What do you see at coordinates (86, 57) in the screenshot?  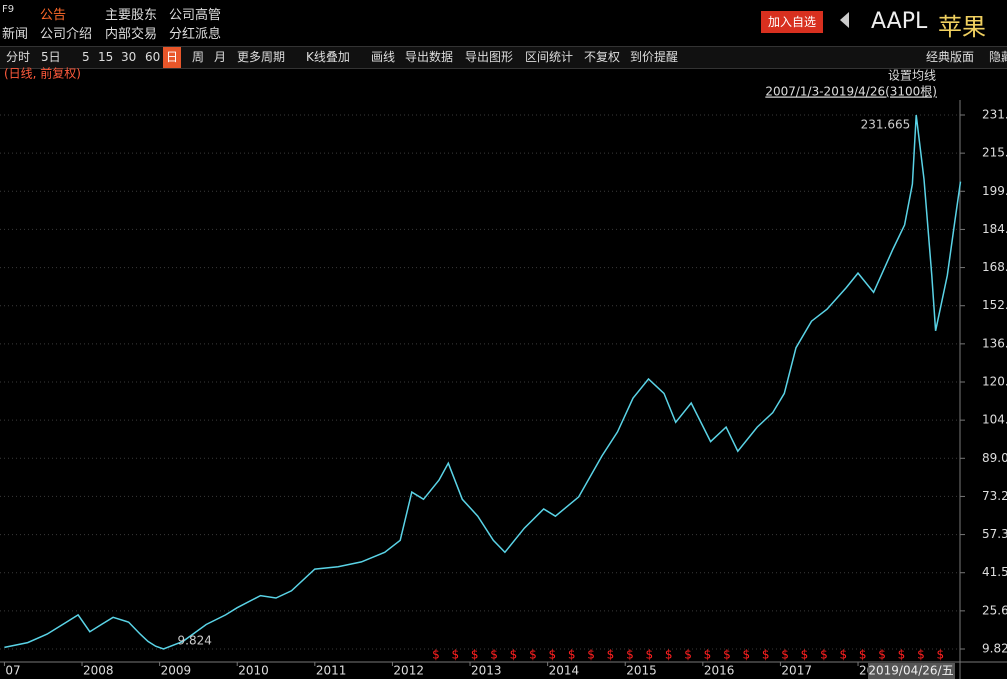 I see `toolbar-item: 5` at bounding box center [86, 57].